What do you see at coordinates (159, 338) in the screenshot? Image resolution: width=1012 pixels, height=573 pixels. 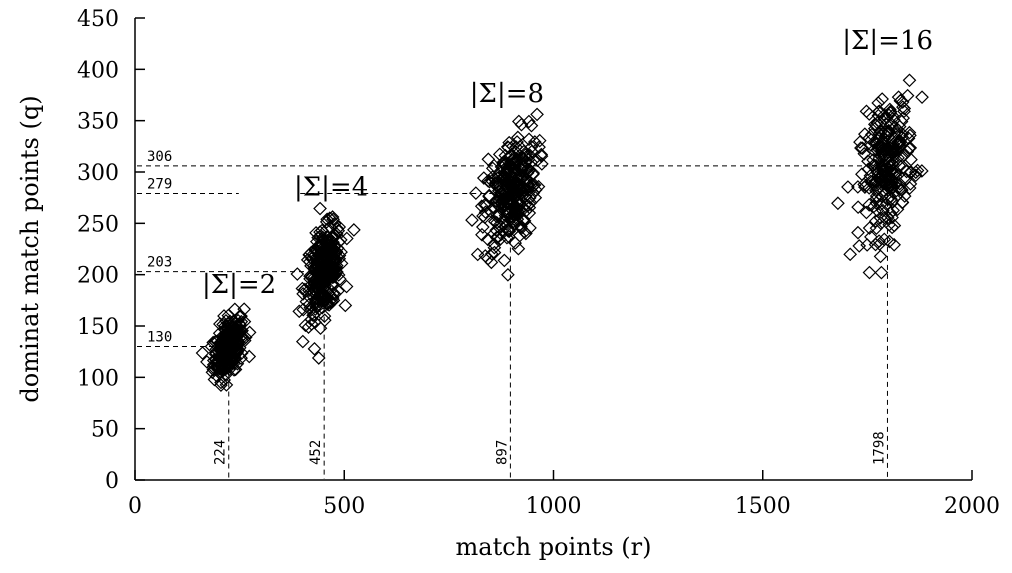 I see `horizontal-reference-label: 130` at bounding box center [159, 338].